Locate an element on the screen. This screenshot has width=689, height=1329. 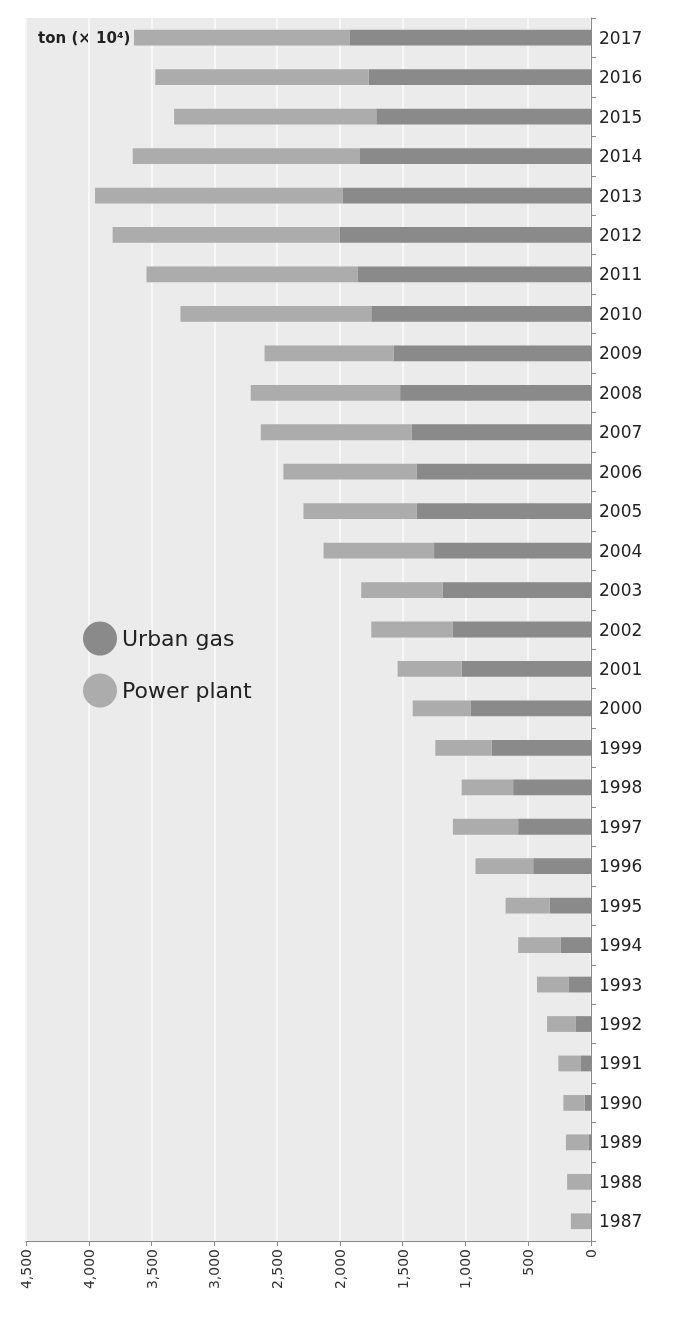
y-tick-label: 2015 is located at coordinates (621, 116).